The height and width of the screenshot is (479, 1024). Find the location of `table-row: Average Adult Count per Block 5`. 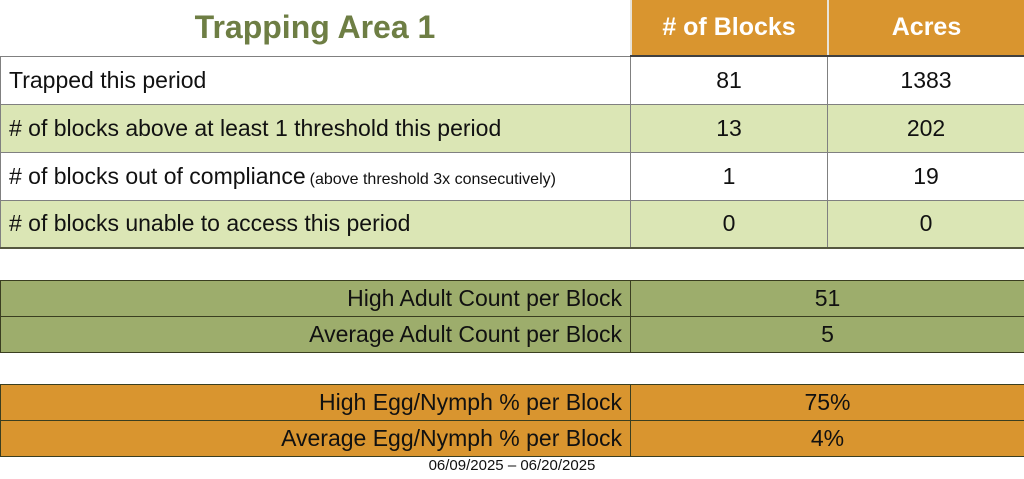

table-row: Average Adult Count per Block 5 is located at coordinates (512, 334).